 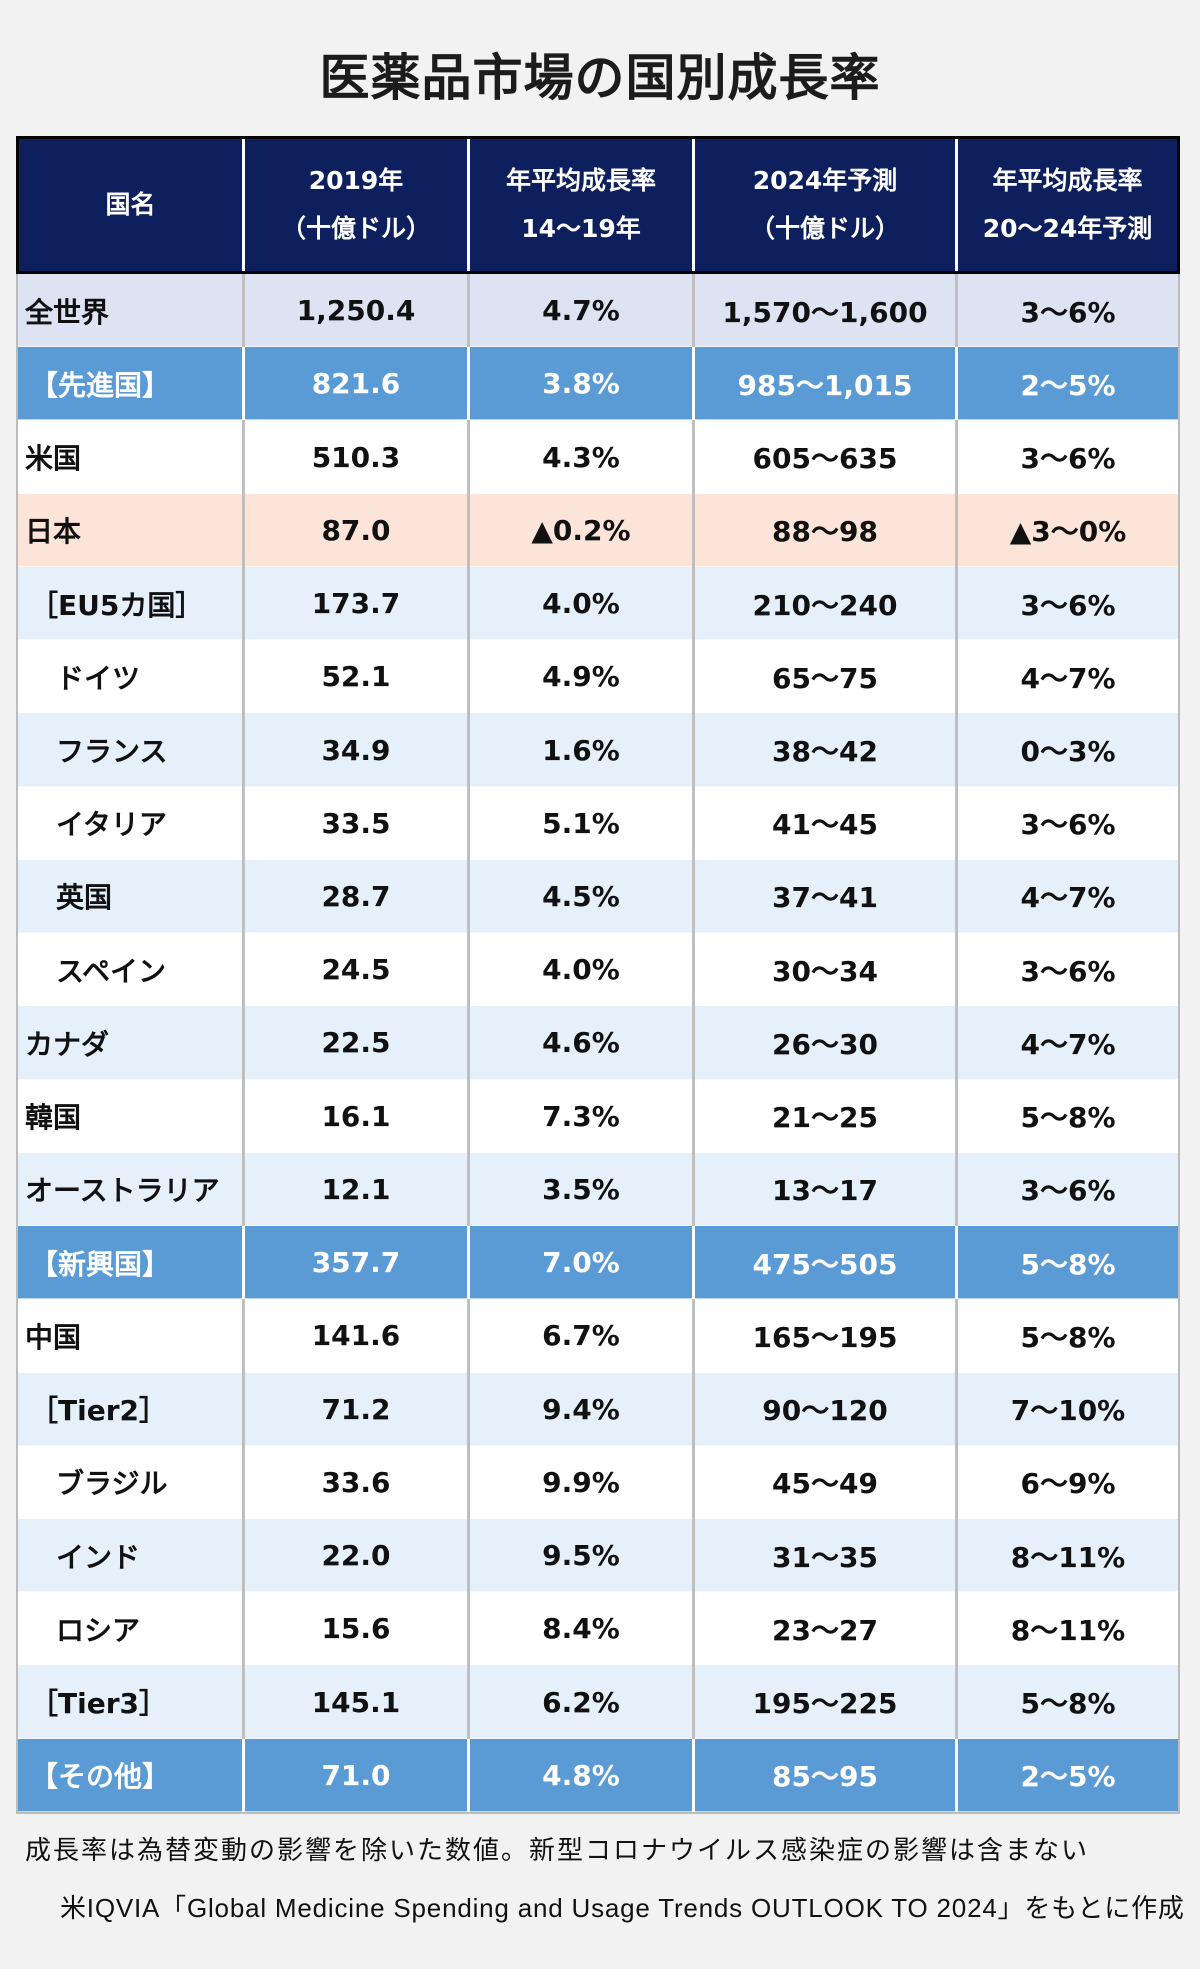 I want to click on value-2019: 24.5, so click(x=354, y=970).